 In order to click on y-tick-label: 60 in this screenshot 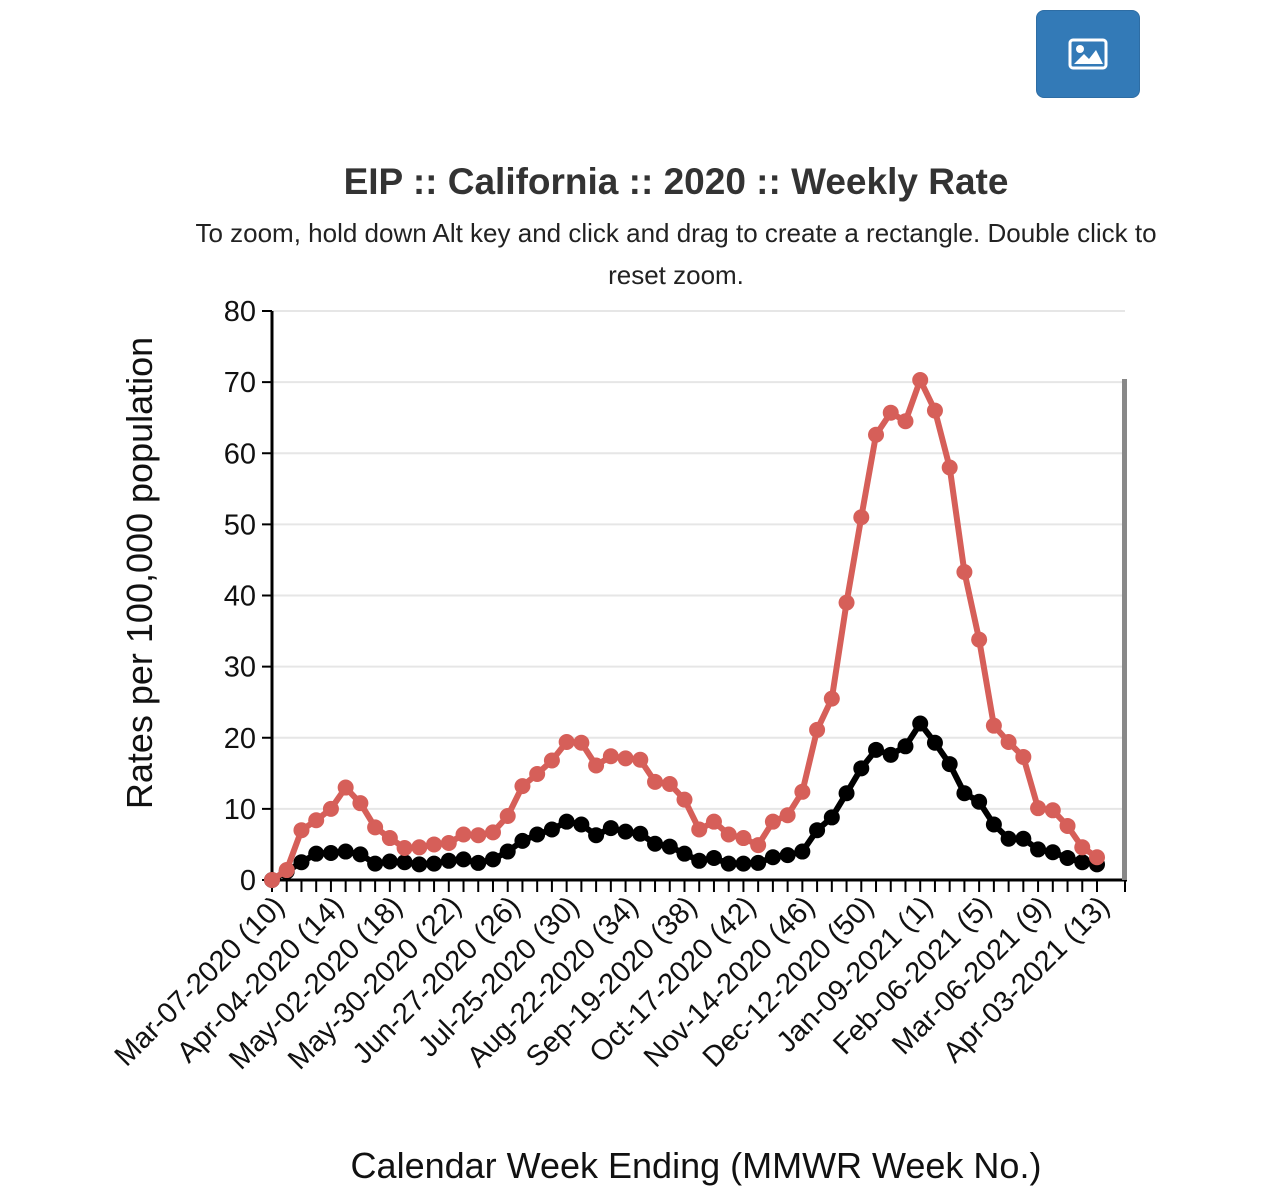, I will do `click(240, 454)`.